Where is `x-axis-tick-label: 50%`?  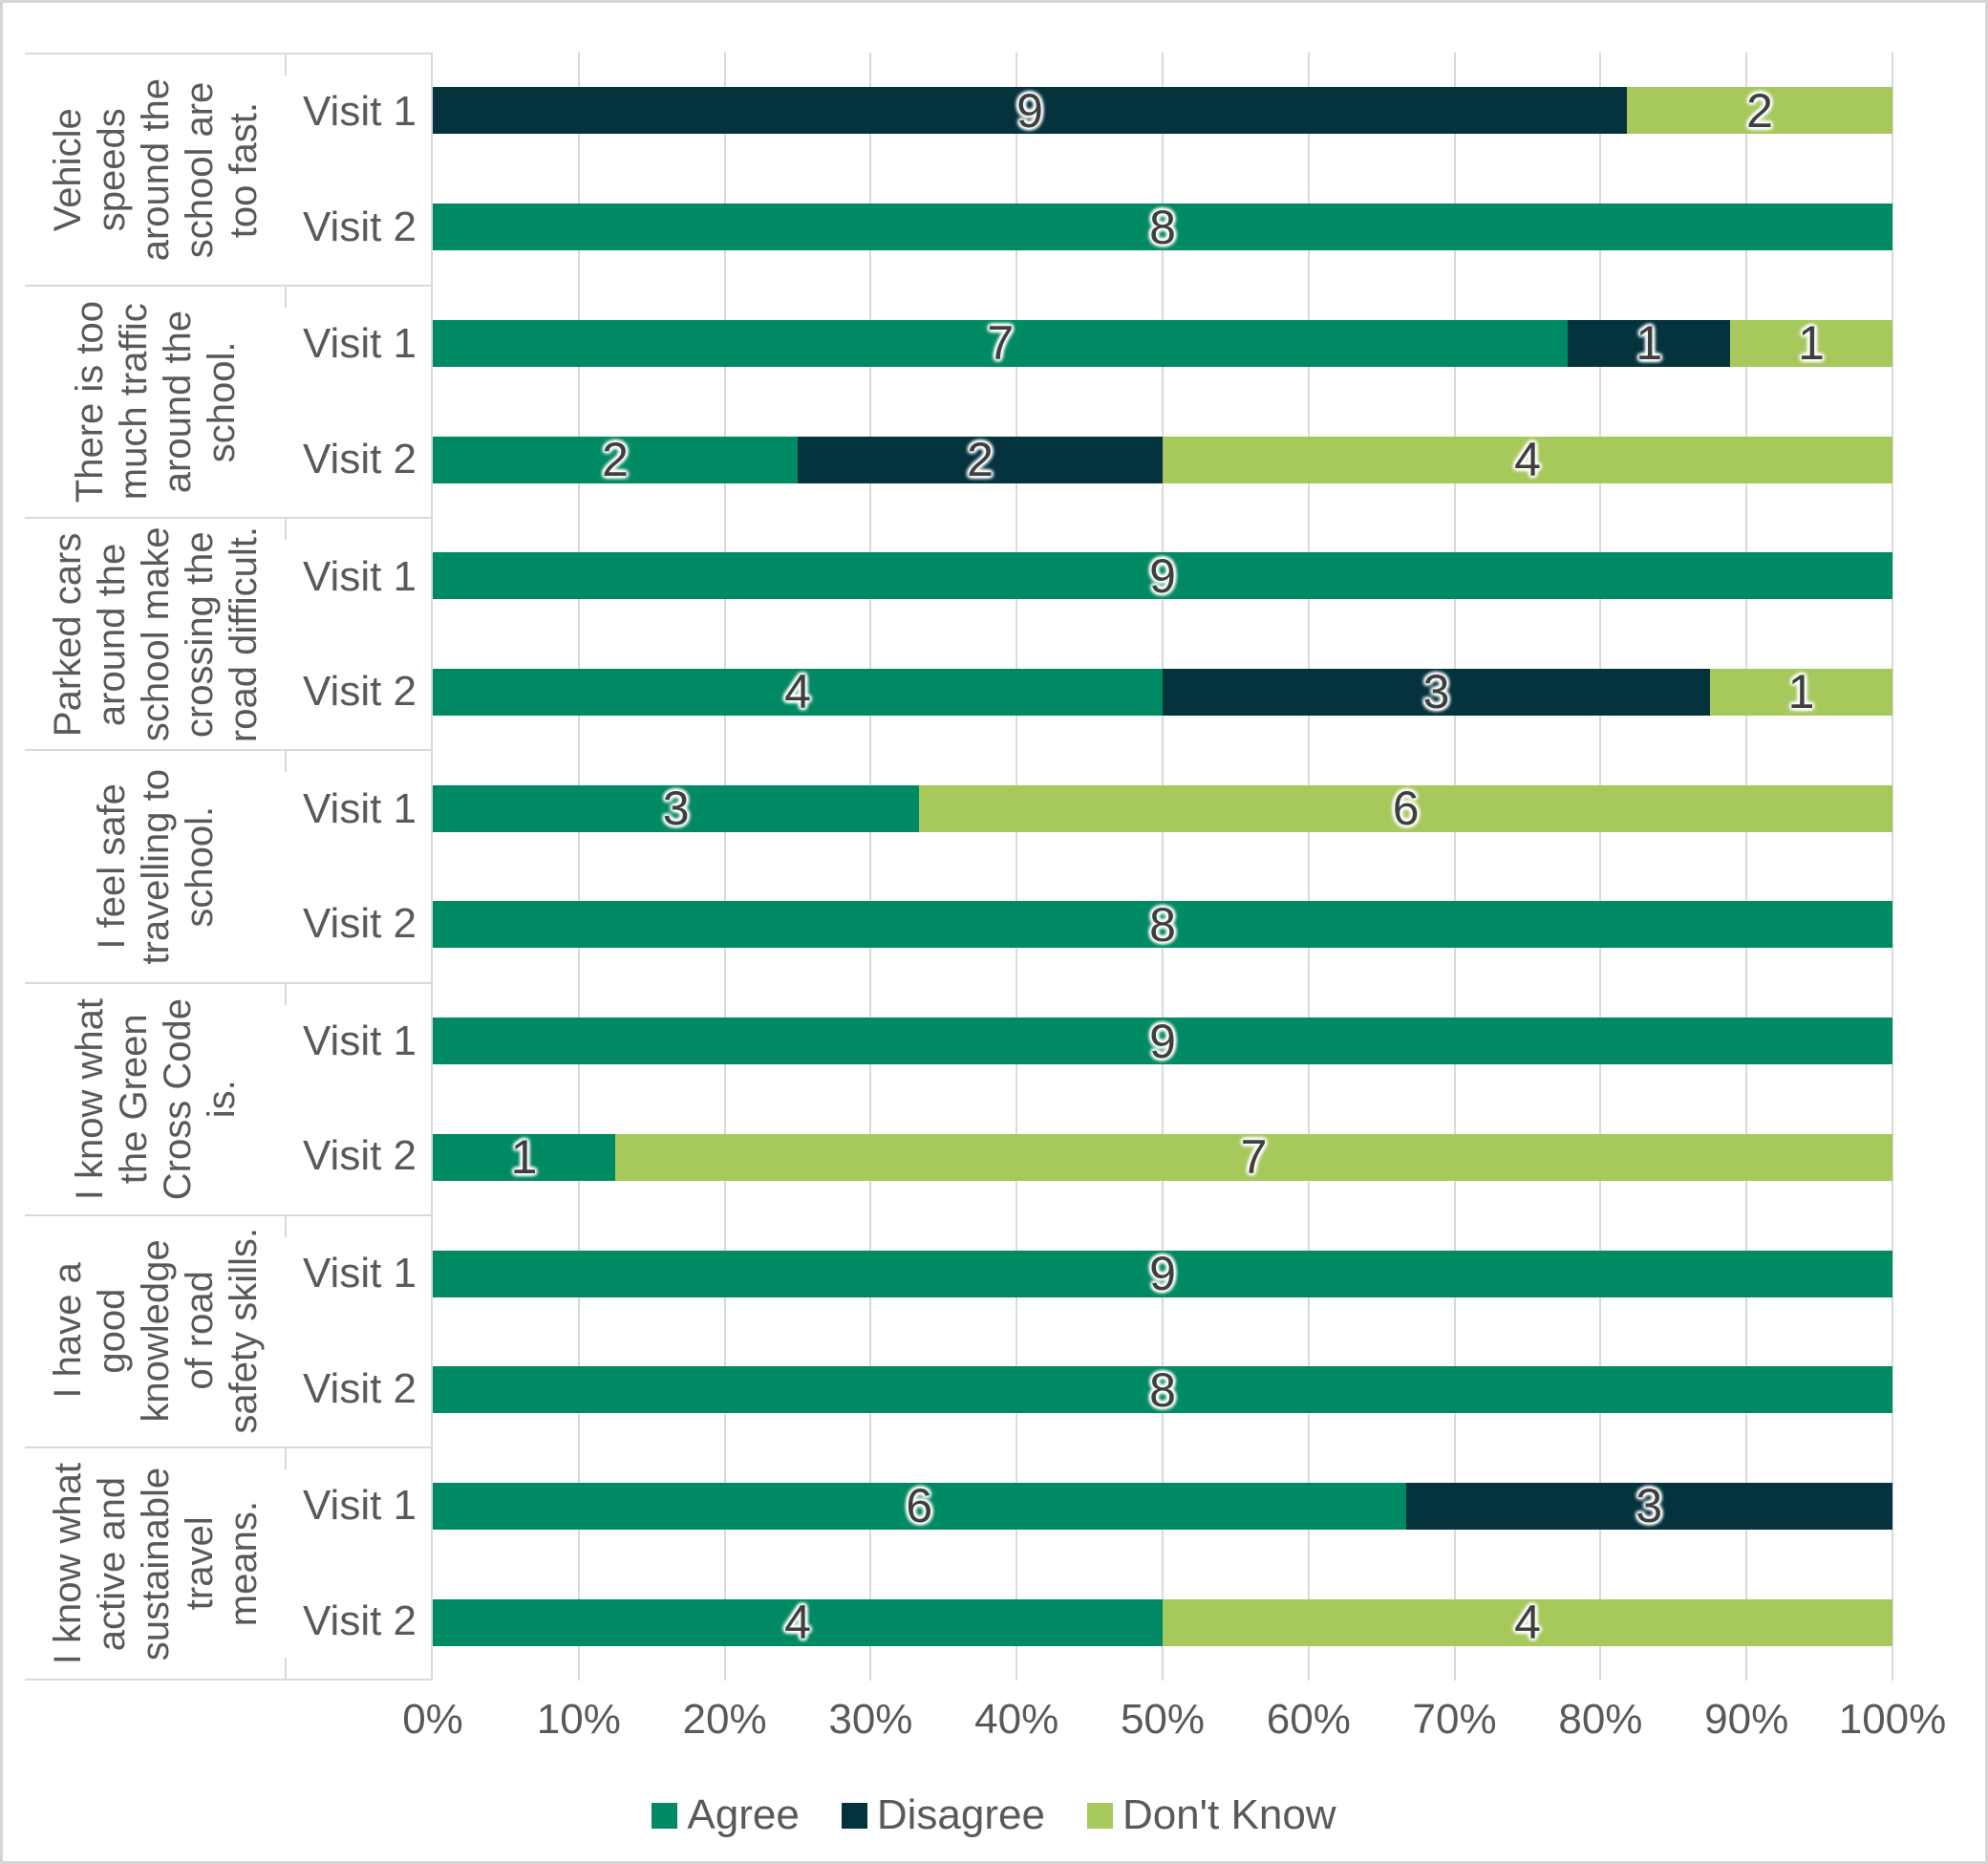 x-axis-tick-label: 50% is located at coordinates (1163, 1719).